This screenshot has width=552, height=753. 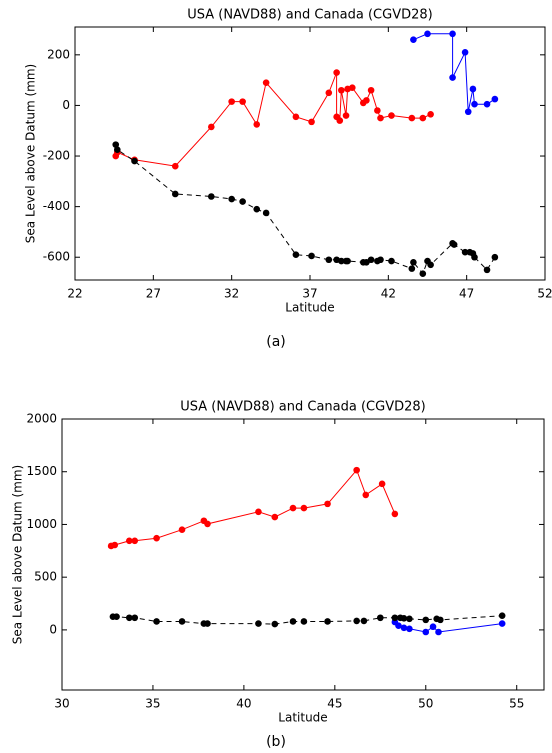 What do you see at coordinates (41, 524) in the screenshot?
I see `y-tick-label: 1000` at bounding box center [41, 524].